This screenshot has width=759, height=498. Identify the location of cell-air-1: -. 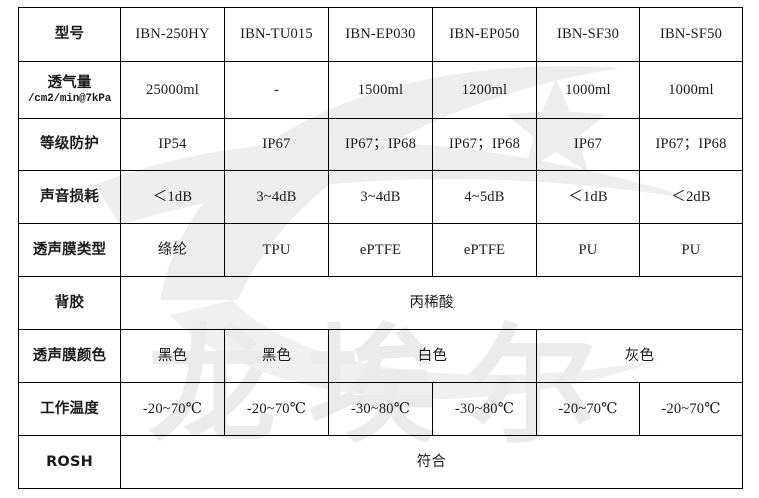
(276, 90).